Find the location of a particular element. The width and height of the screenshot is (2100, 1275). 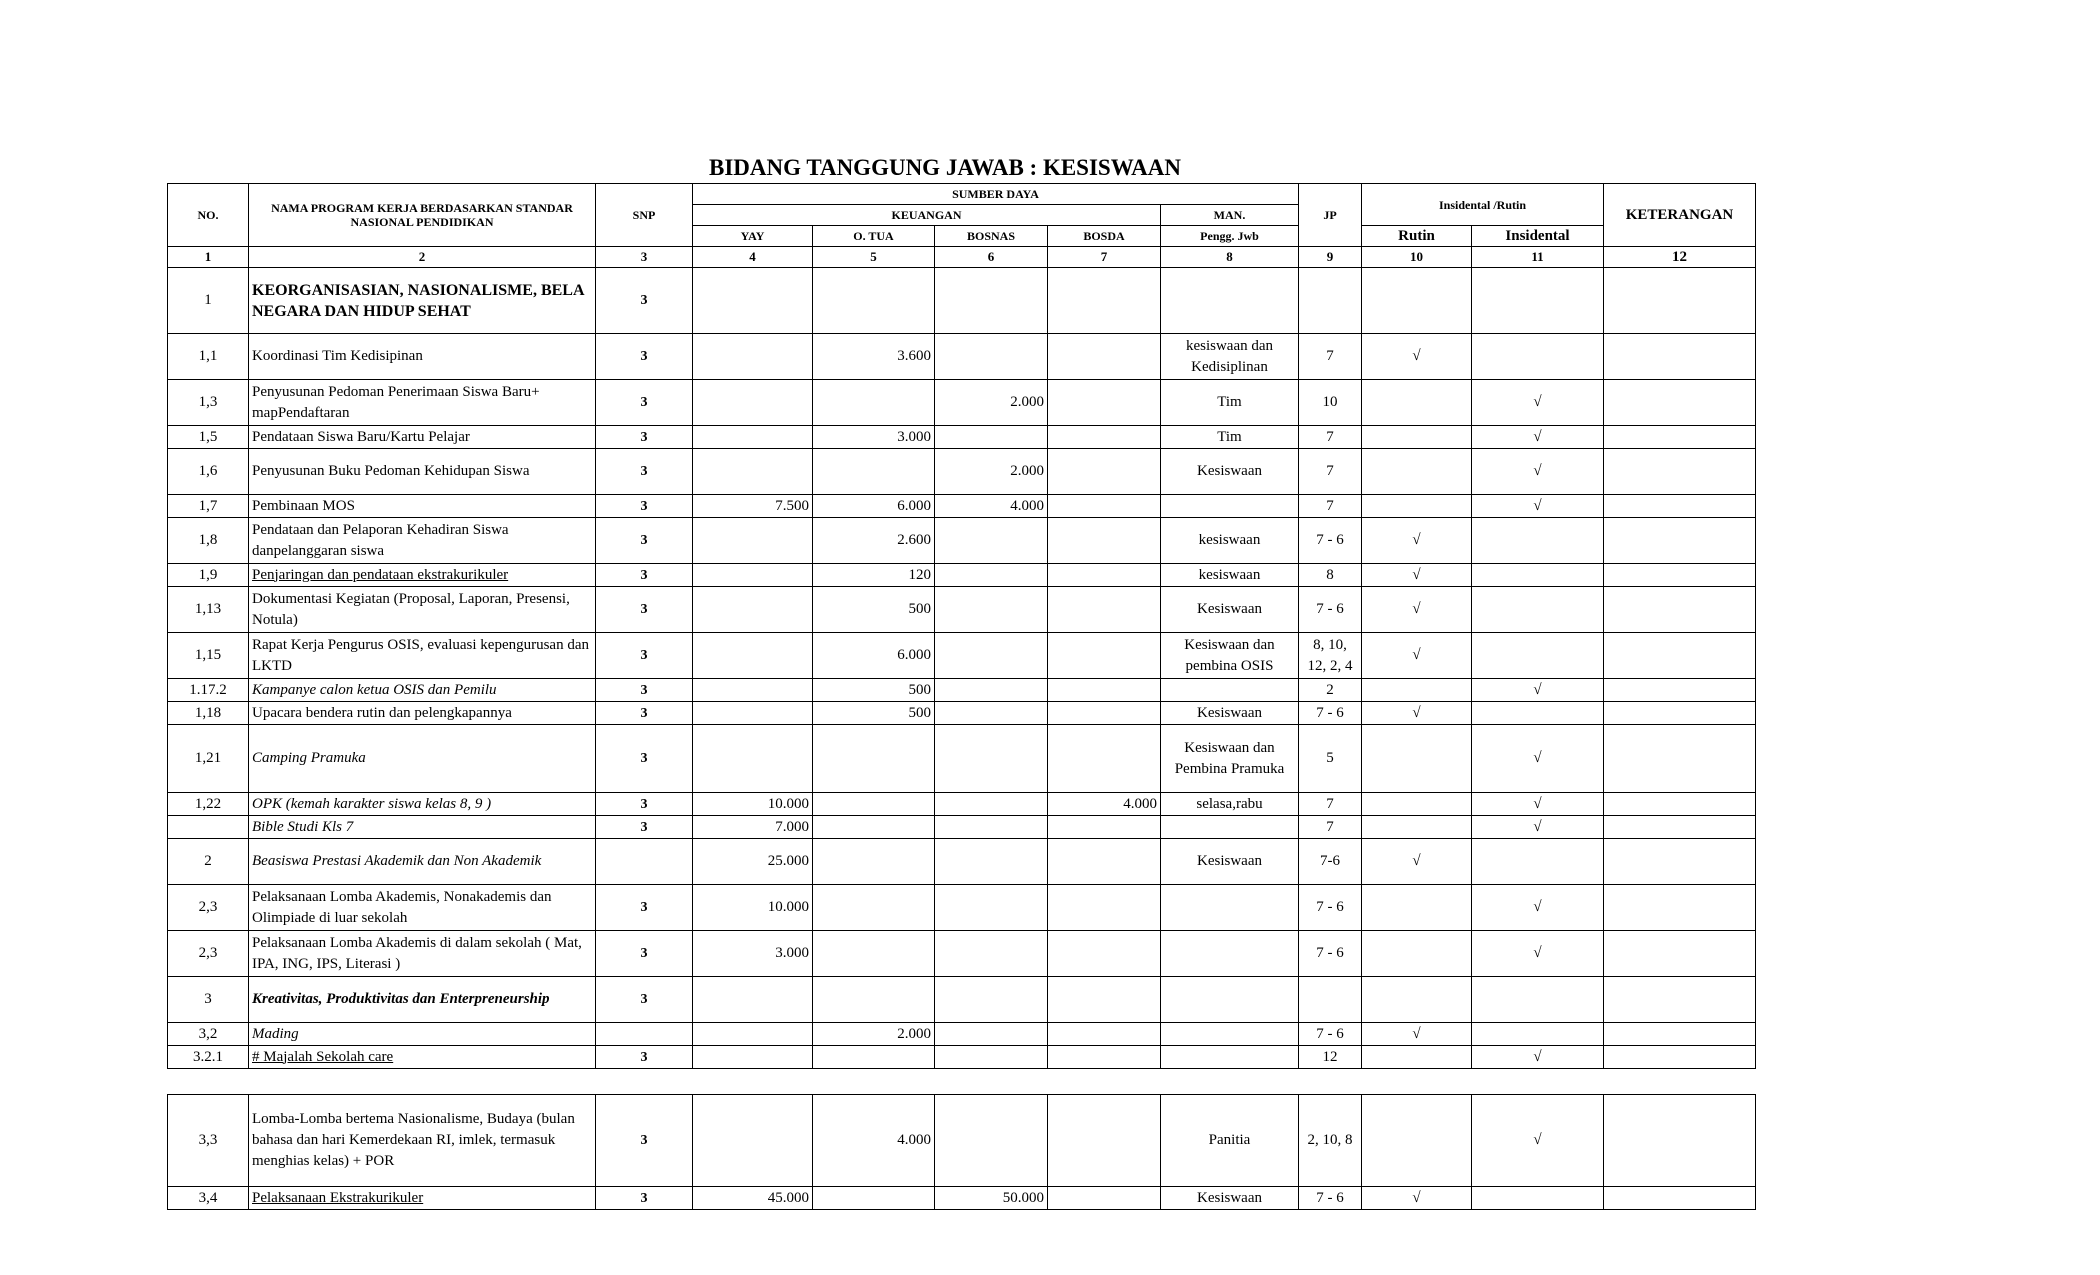

table-row: 1,7 Pembinaan MOS 3 7.500 6.000 4.000 7 √ is located at coordinates (961, 506).